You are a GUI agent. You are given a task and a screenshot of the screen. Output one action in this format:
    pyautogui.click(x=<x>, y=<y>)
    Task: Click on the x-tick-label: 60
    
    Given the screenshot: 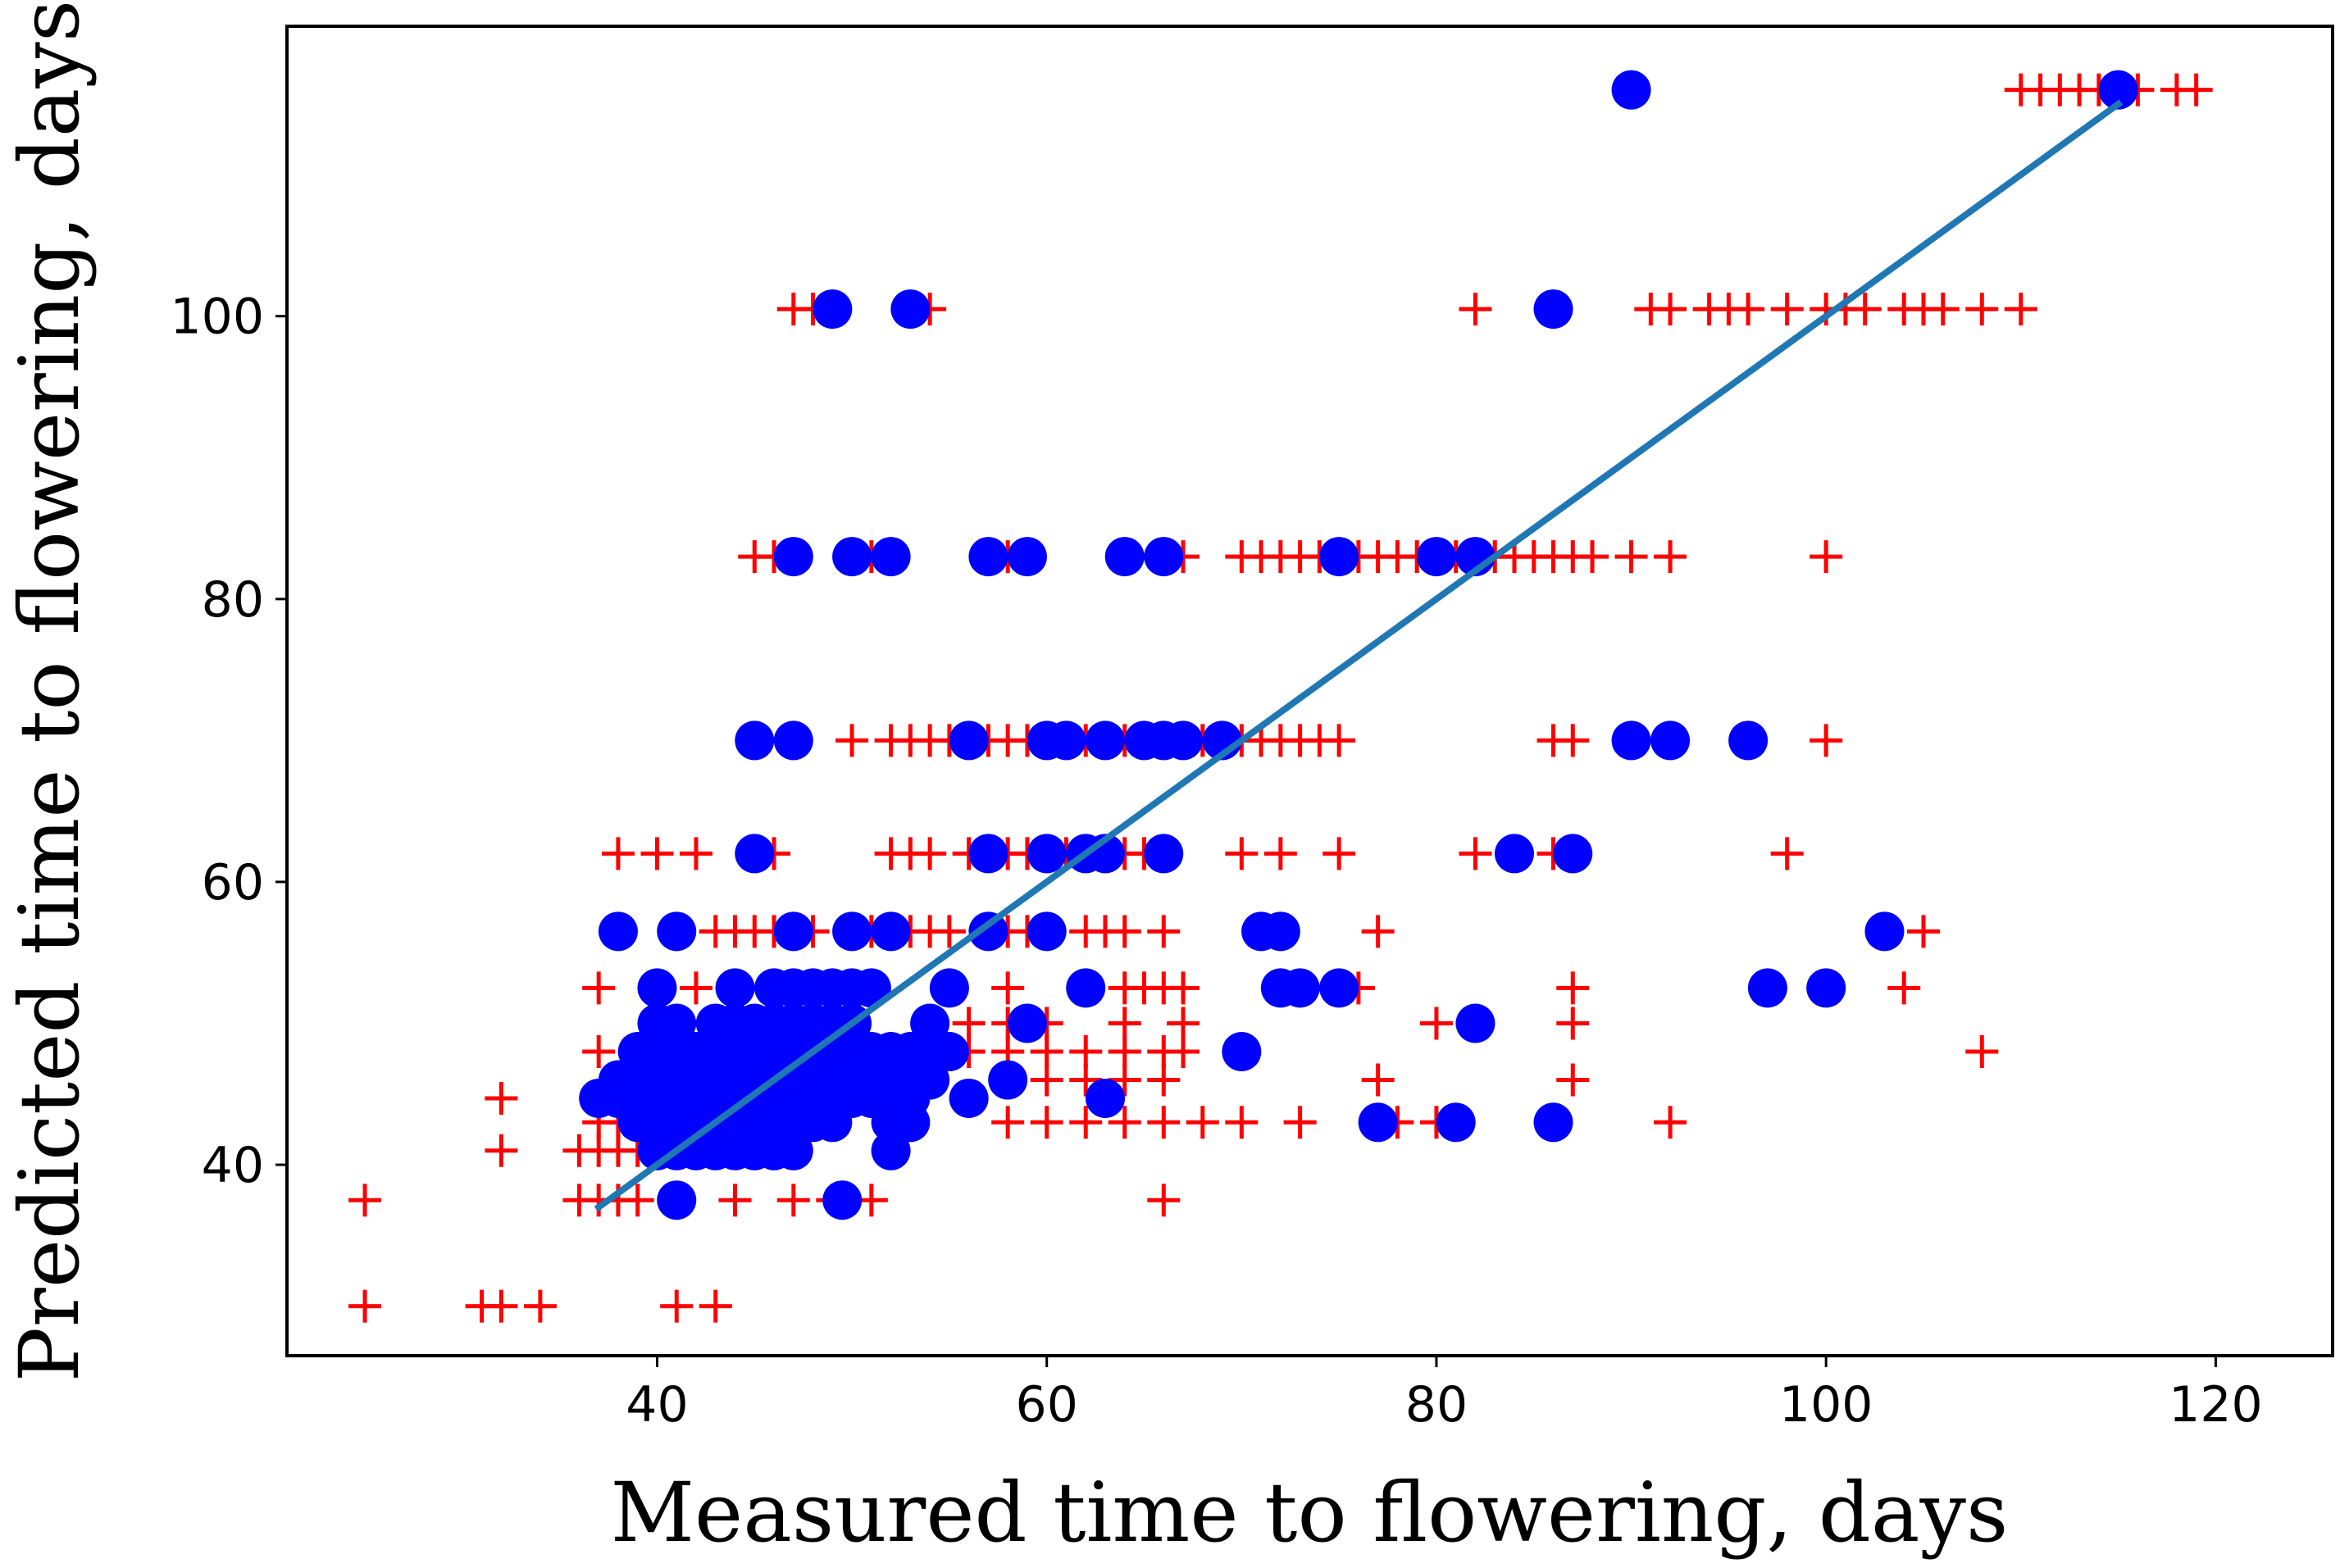 What is the action you would take?
    pyautogui.click(x=1047, y=1405)
    